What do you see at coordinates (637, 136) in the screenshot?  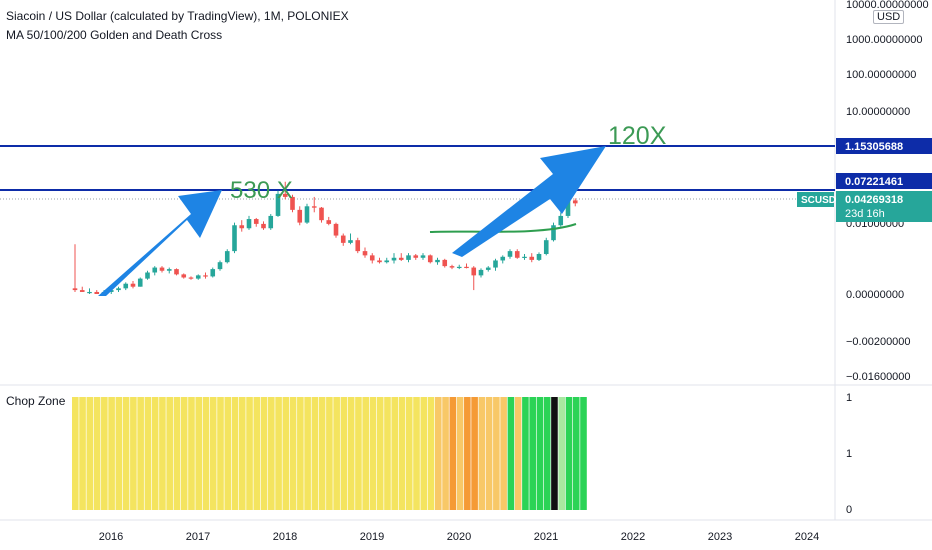 I see `annotation-120x: 120X` at bounding box center [637, 136].